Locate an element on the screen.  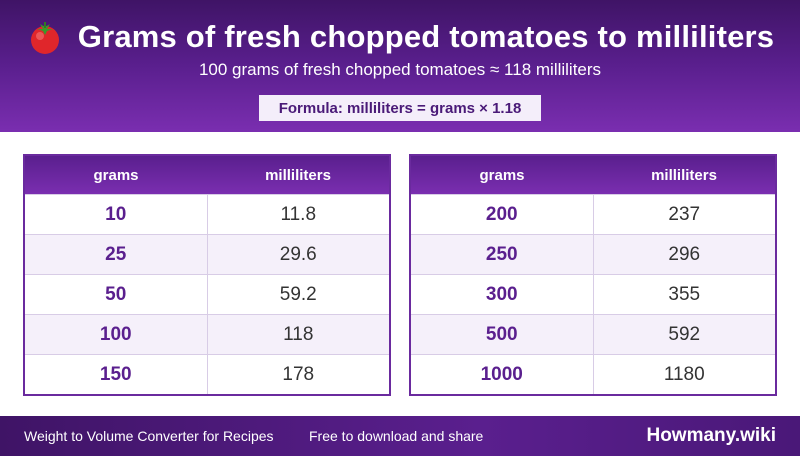
grams-cell: 25 is located at coordinates (116, 254).